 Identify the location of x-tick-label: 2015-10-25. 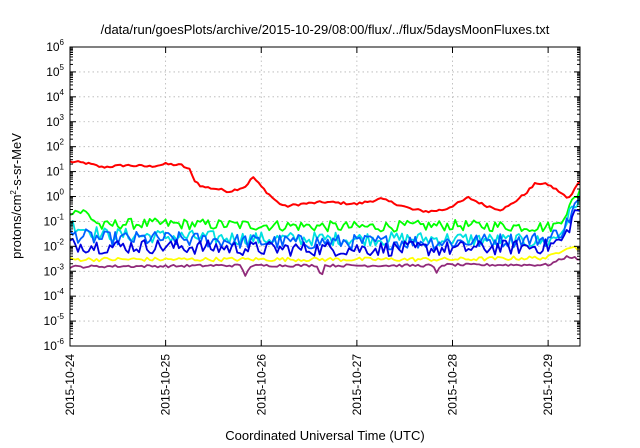
(166, 385).